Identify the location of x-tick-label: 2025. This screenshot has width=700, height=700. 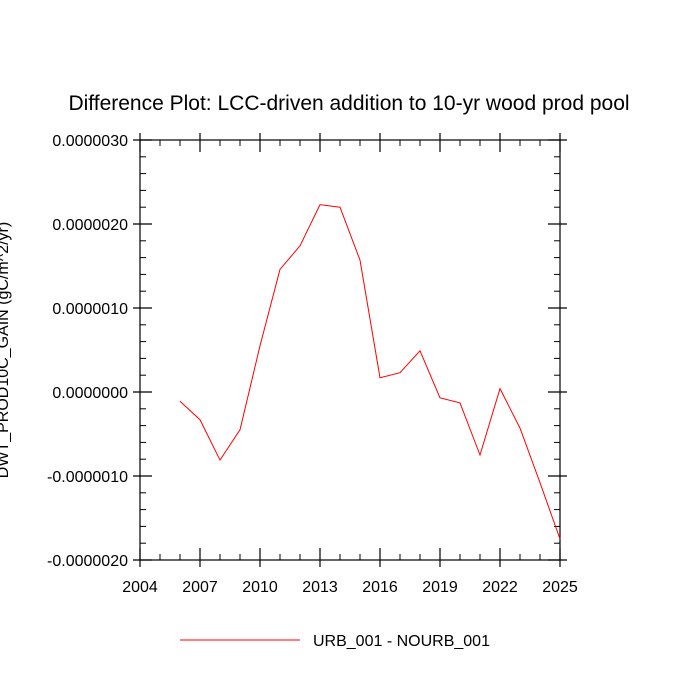
(560, 587).